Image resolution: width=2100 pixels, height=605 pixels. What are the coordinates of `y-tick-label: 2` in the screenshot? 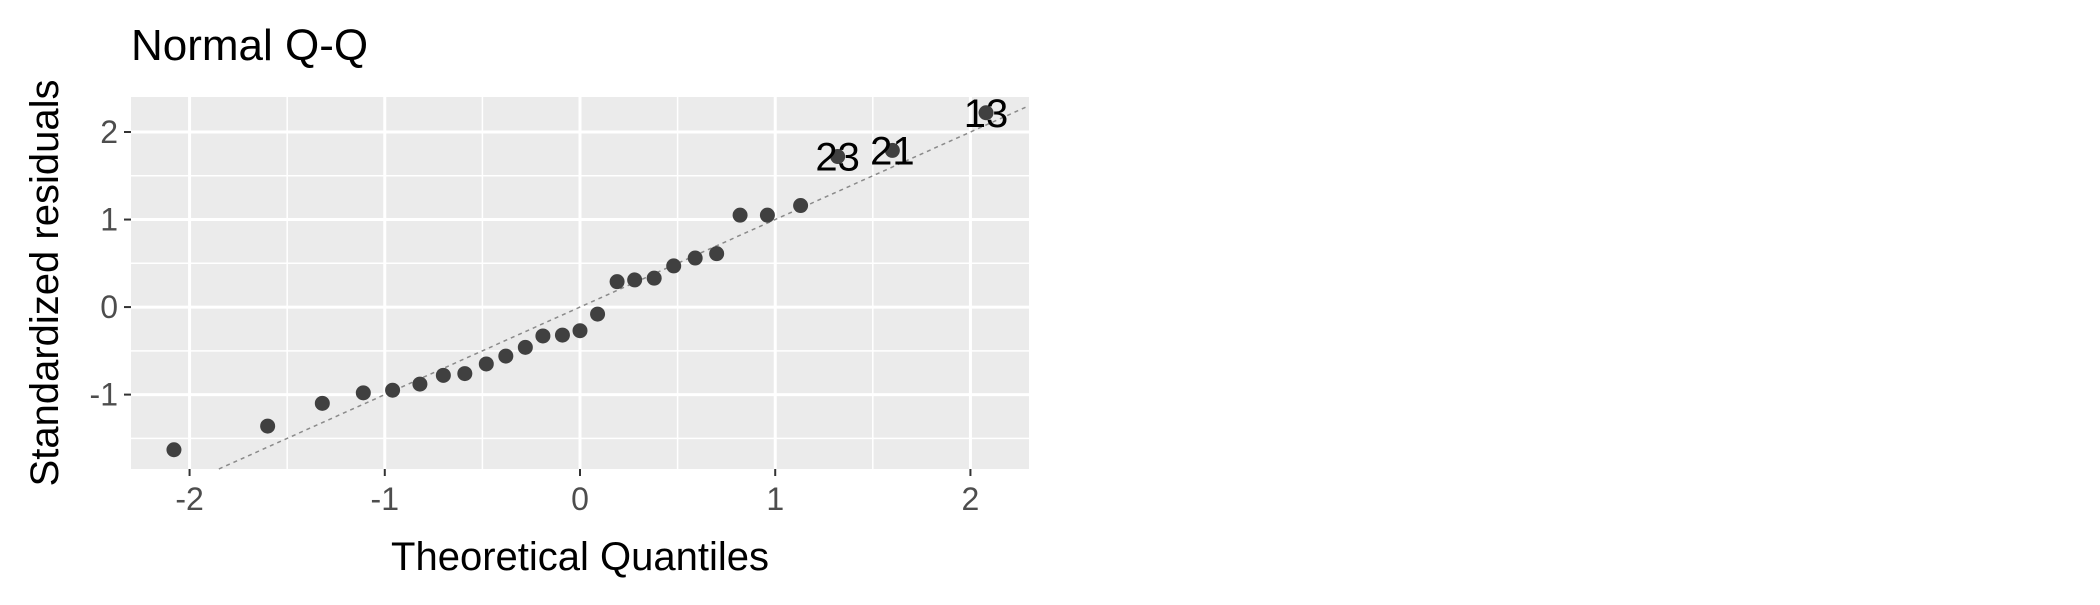 It's located at (109, 132).